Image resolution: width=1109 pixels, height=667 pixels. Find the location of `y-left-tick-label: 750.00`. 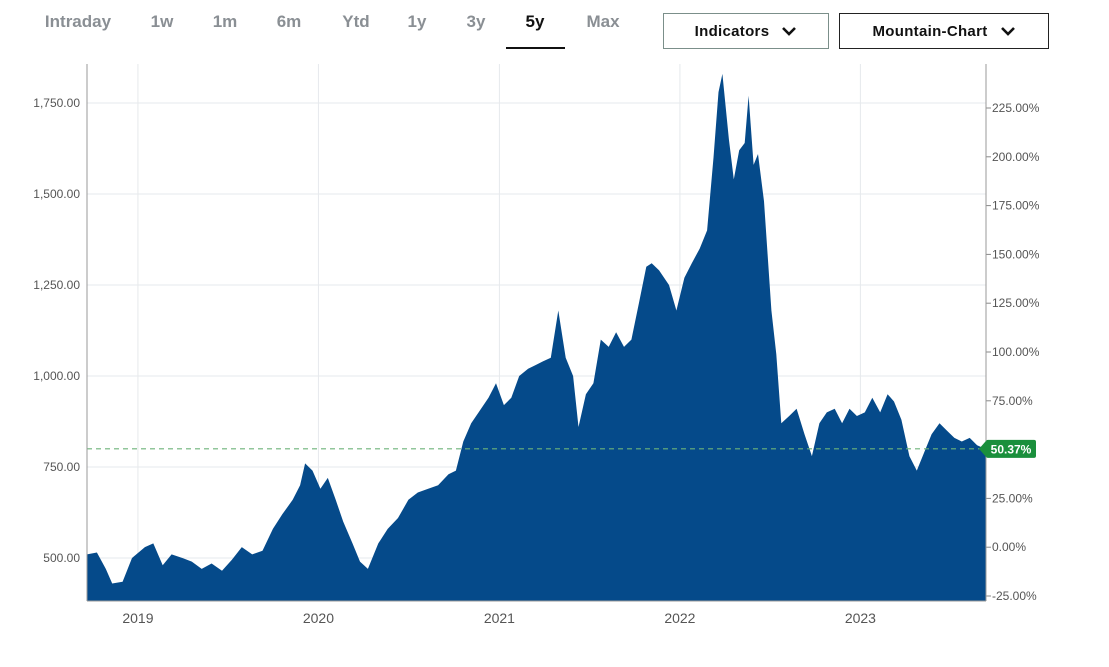

y-left-tick-label: 750.00 is located at coordinates (61, 467).